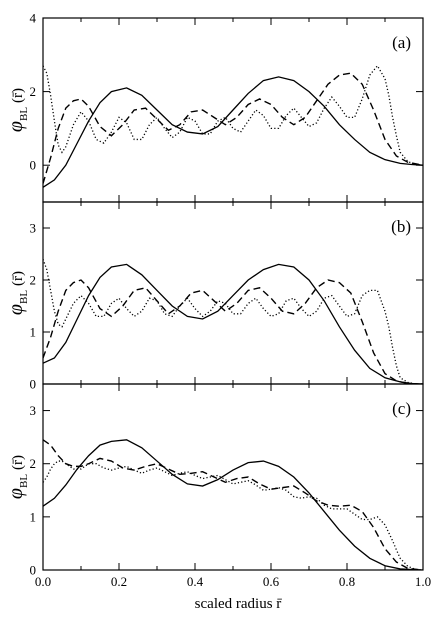 The image size is (436, 618). What do you see at coordinates (195, 581) in the screenshot?
I see `x-tick-label: 0.4` at bounding box center [195, 581].